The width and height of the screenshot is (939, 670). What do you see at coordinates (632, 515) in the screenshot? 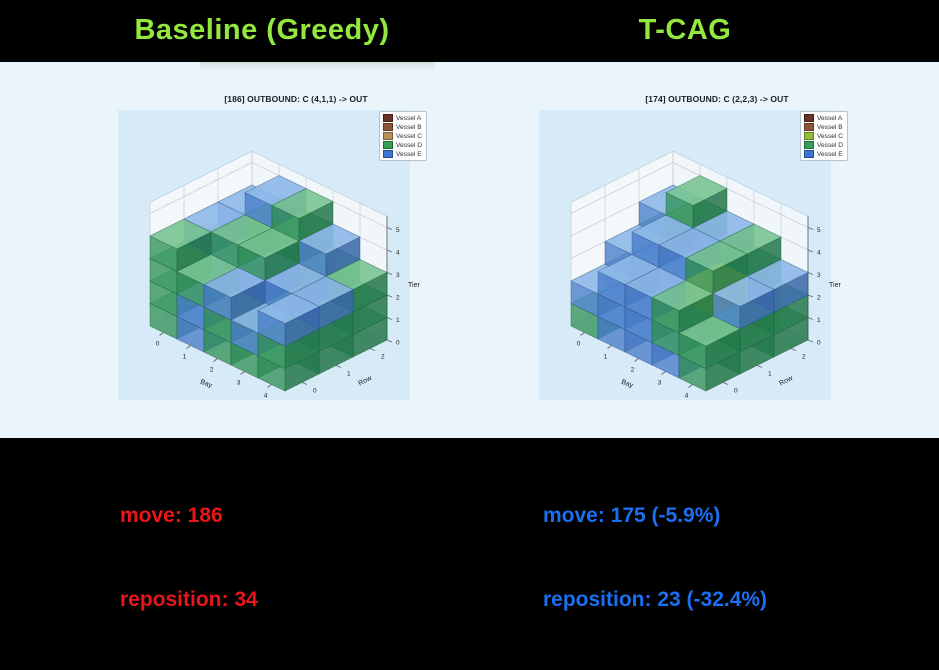
I see `tcag-move-stat: move: 175 (-5.9%)` at bounding box center [632, 515].